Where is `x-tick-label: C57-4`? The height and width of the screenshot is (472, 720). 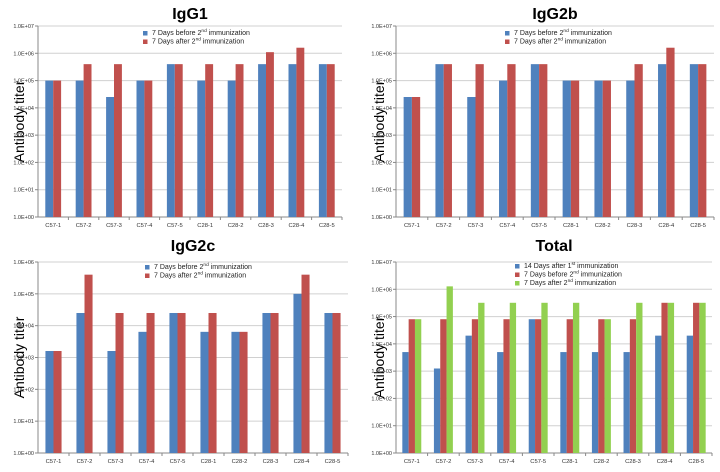
x-tick-label: C57-4 is located at coordinates (145, 226).